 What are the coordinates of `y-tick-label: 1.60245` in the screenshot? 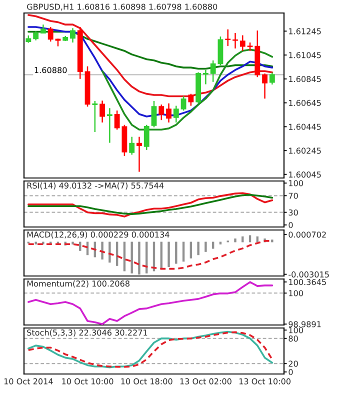 It's located at (305, 151).